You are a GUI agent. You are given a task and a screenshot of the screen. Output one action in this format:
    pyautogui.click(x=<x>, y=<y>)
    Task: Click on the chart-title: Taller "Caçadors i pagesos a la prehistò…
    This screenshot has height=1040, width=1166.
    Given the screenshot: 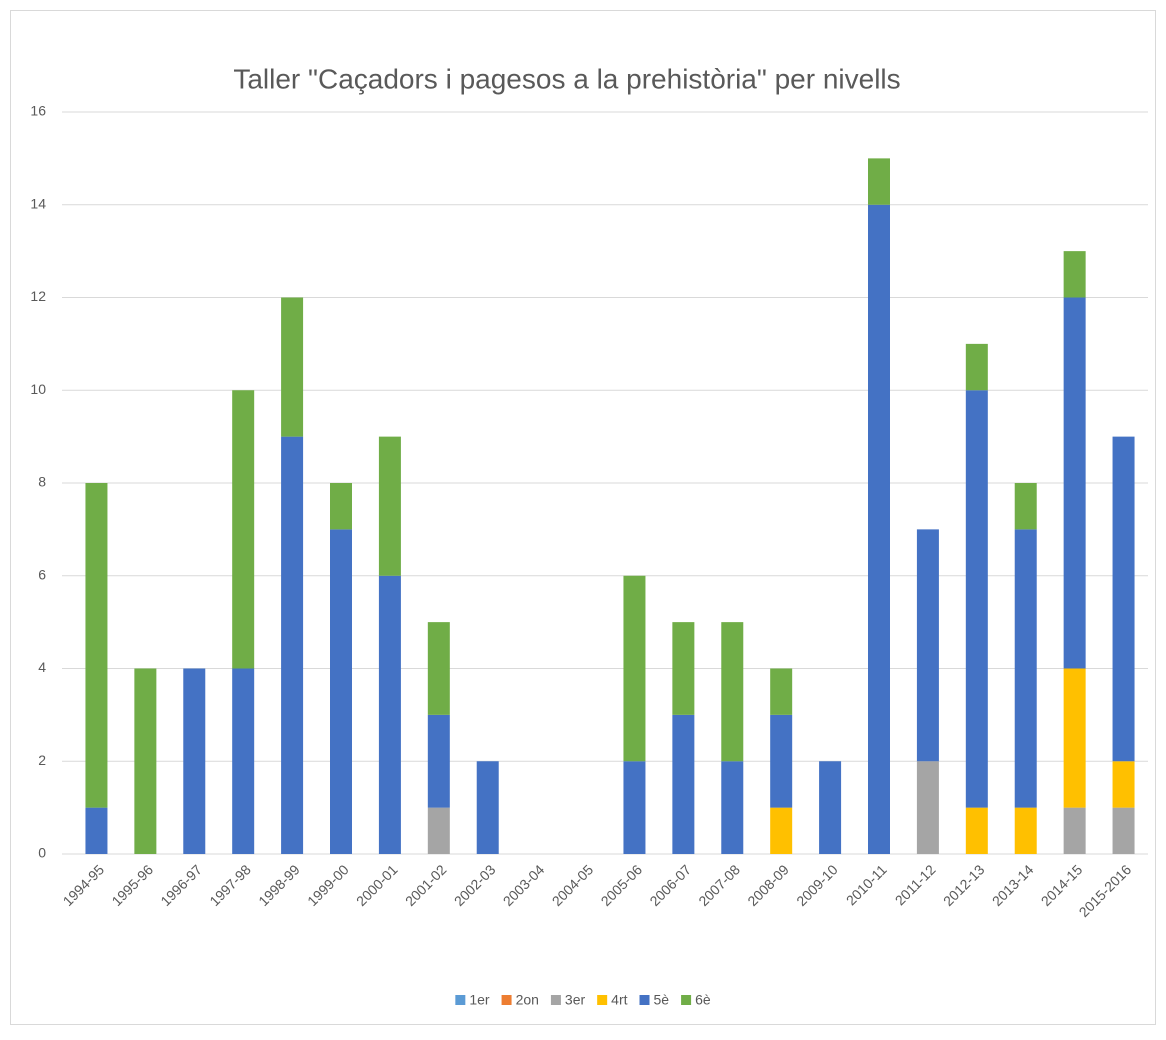 What is the action you would take?
    pyautogui.click(x=566, y=78)
    